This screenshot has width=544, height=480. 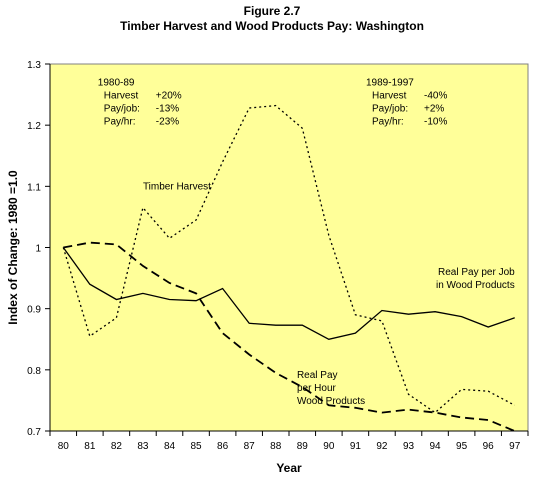 I want to click on x-tick-label: 86, so click(x=223, y=446).